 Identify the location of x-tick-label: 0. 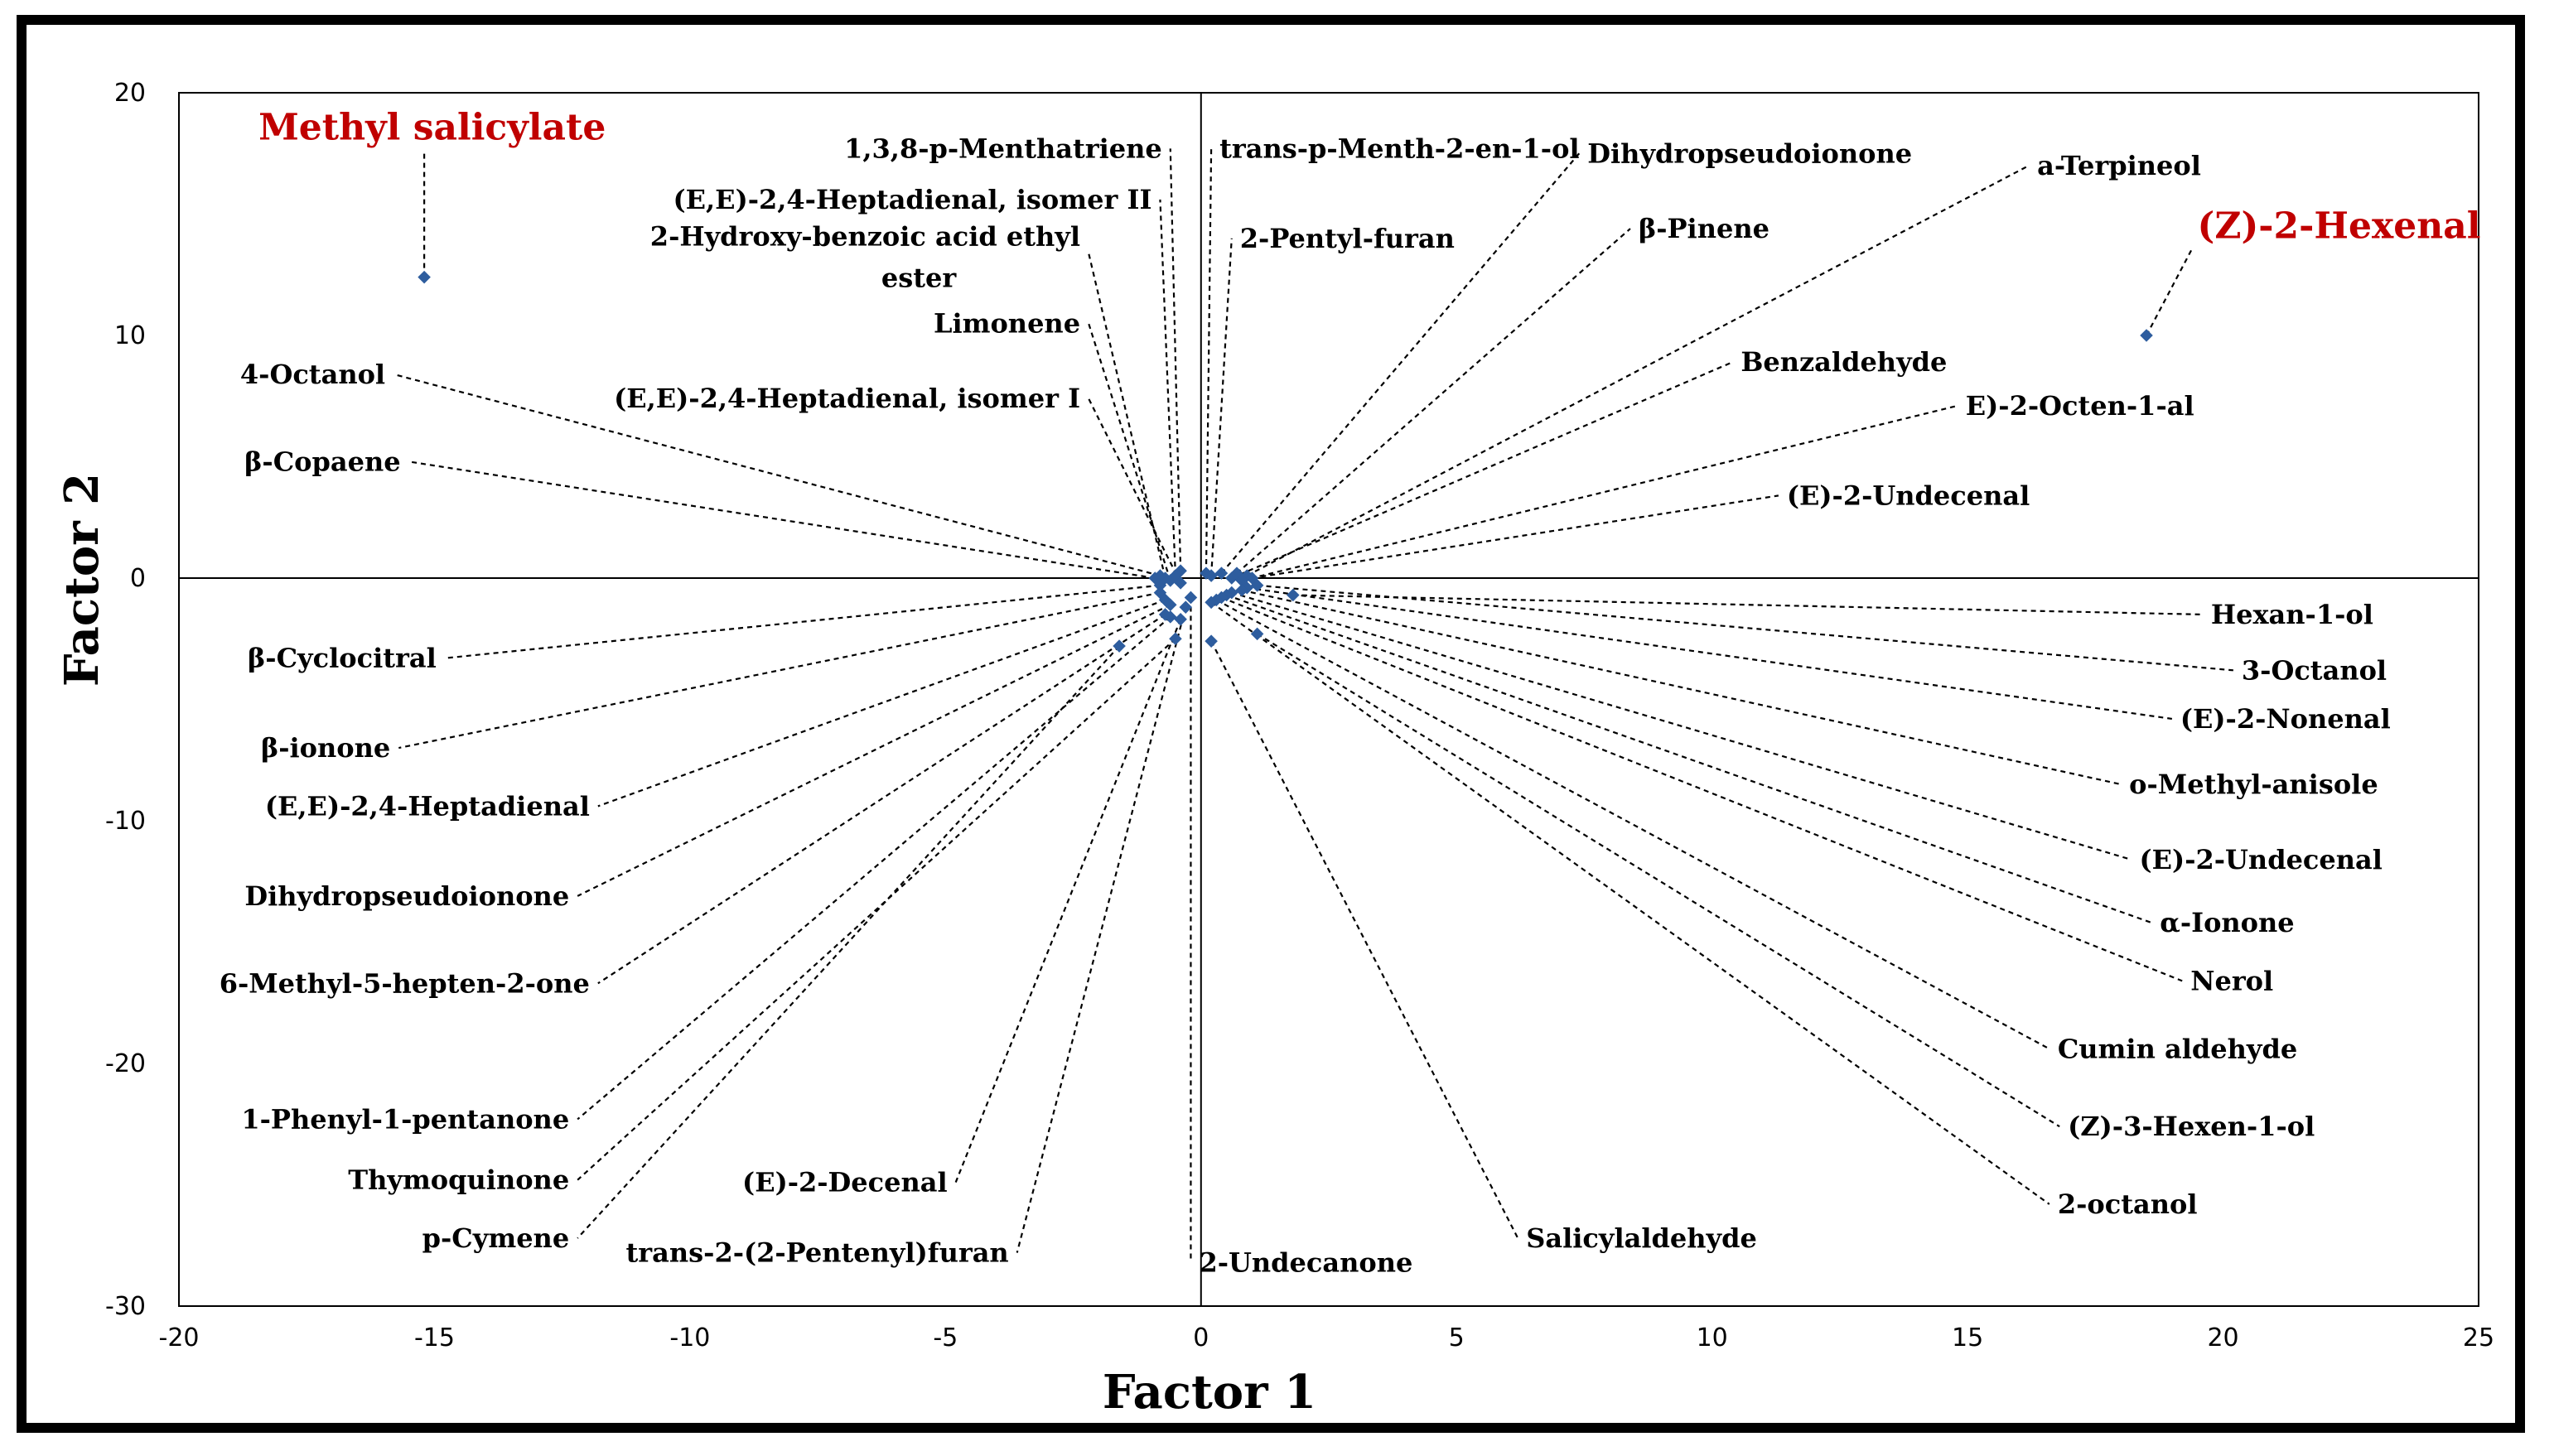
(1201, 1337).